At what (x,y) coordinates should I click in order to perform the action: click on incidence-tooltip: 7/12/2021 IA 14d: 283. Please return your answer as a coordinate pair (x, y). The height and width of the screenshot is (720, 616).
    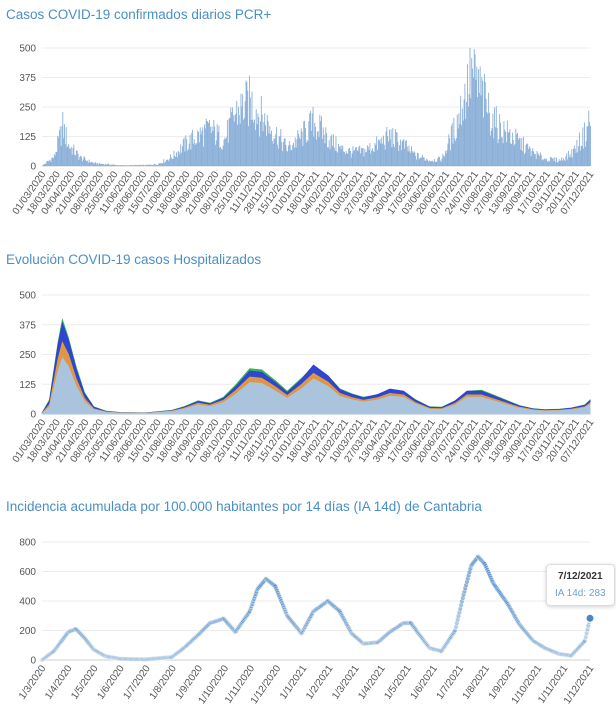
    Looking at the image, I should click on (580, 585).